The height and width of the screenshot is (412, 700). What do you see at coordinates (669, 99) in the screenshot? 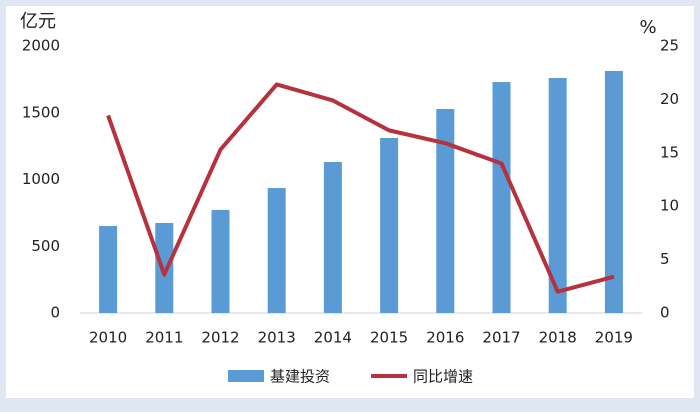
I see `y2-tick-label: 20` at bounding box center [669, 99].